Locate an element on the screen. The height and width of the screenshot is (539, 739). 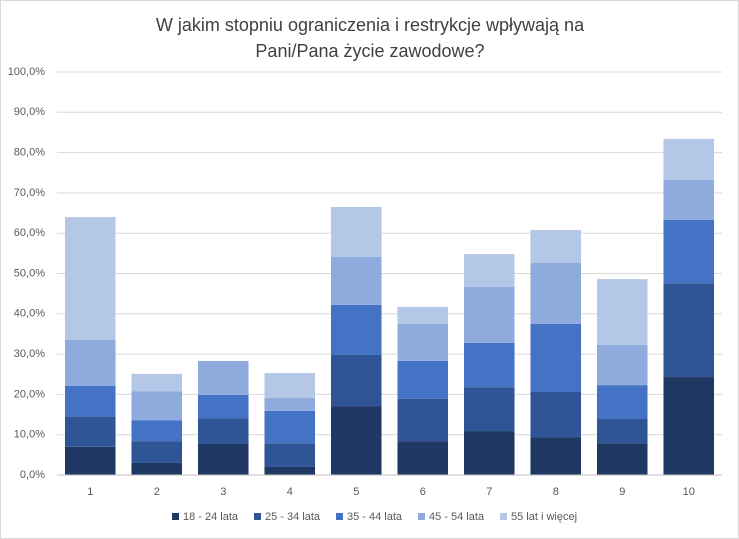
x-tick-label: 5 is located at coordinates (356, 492).